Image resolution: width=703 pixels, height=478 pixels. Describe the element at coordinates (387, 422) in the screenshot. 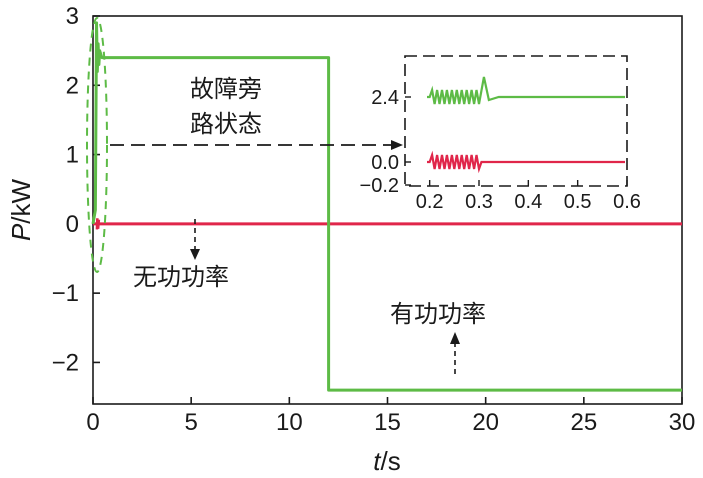

I see `x-tick-label: 15` at that location.